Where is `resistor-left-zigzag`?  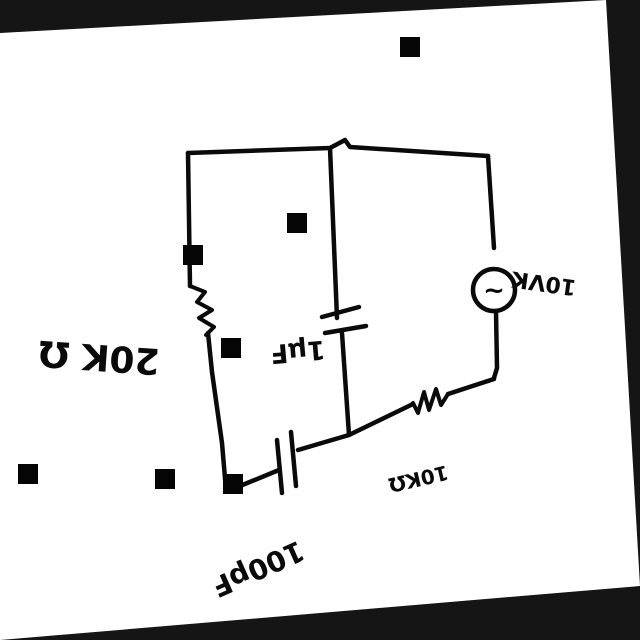 resistor-left-zigzag is located at coordinates (202, 310).